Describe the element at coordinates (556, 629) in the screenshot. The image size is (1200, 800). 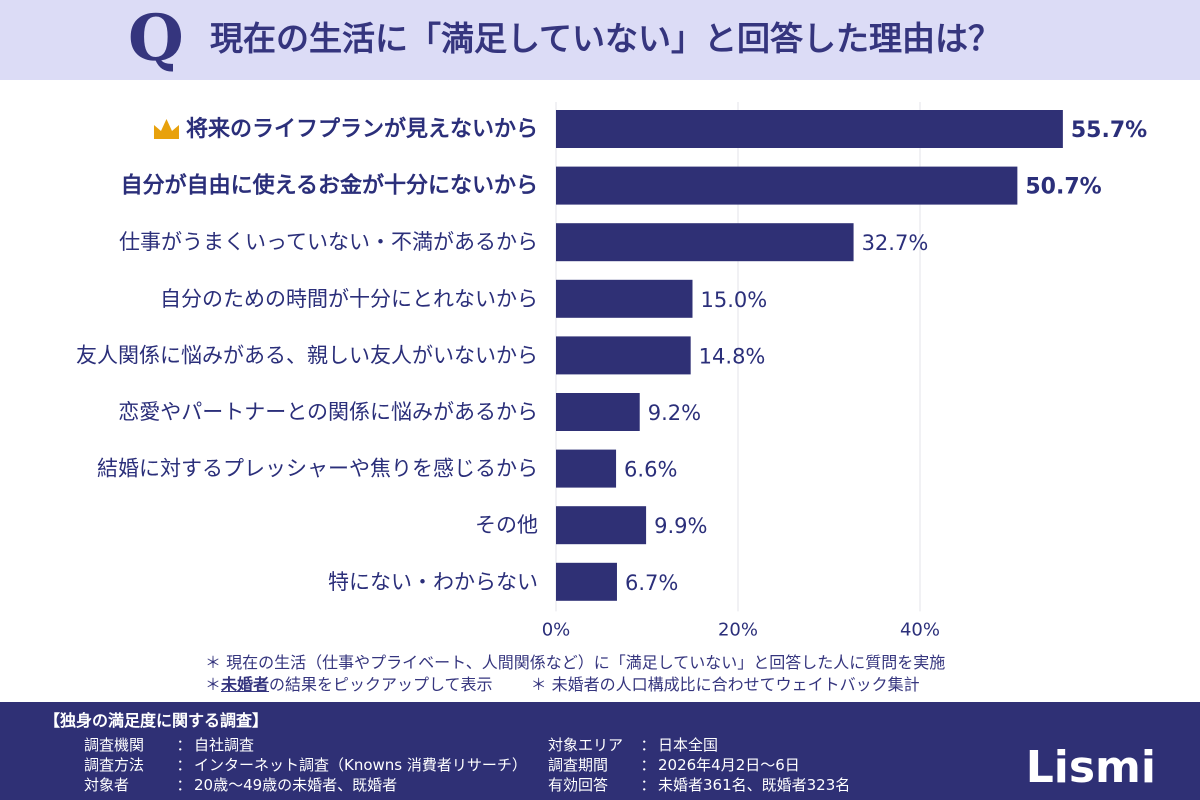
I see `x-tick-label: 0%` at that location.